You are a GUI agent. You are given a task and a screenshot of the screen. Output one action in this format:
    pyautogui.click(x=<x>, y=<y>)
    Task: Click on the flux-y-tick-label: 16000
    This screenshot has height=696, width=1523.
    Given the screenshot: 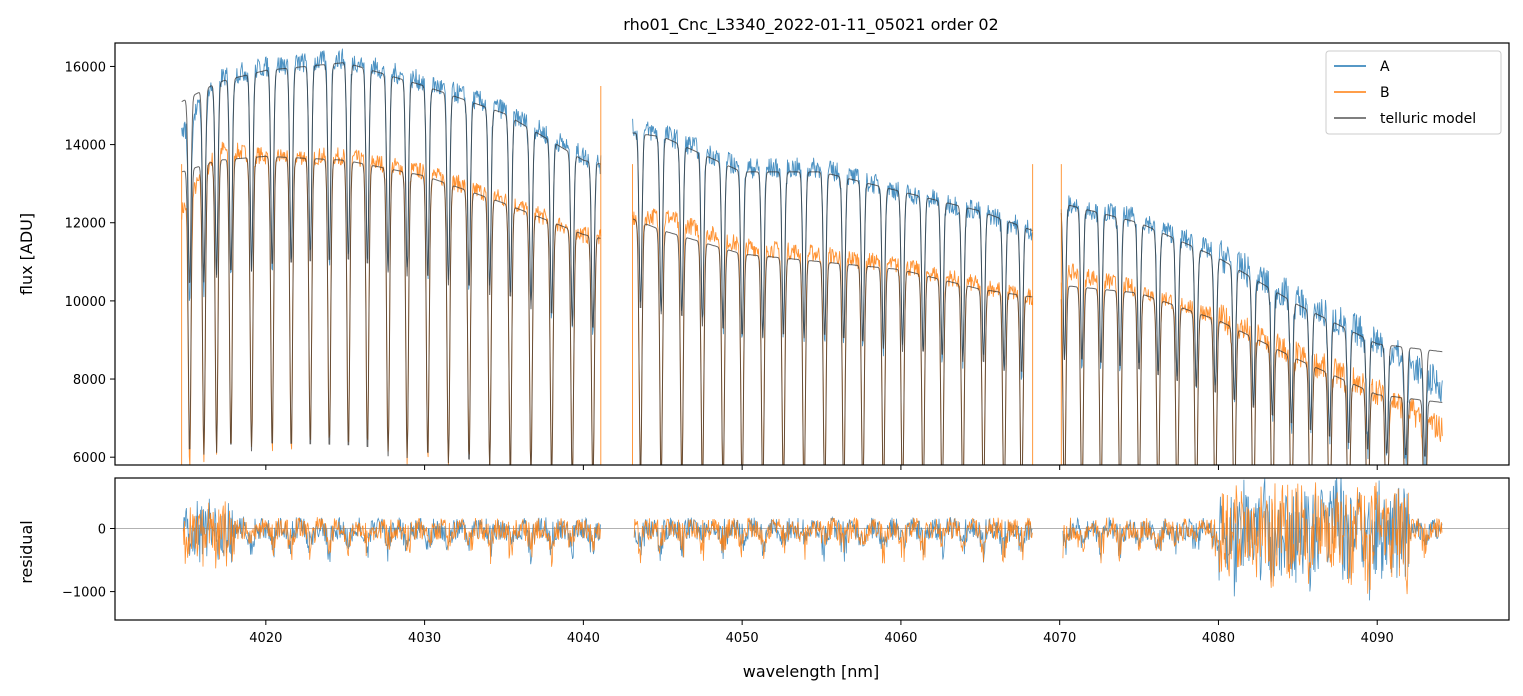 What is the action you would take?
    pyautogui.click(x=85, y=67)
    